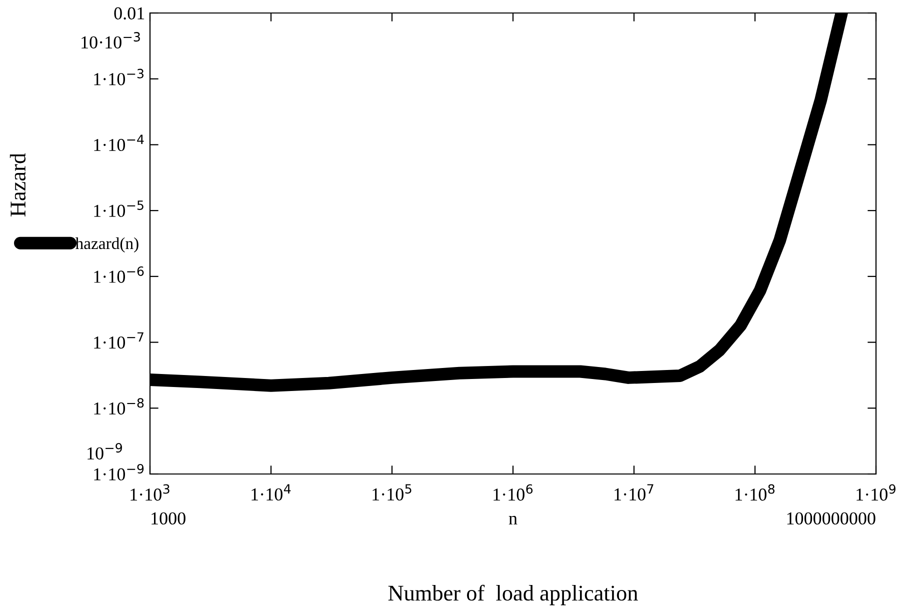  What do you see at coordinates (119, 274) in the screenshot?
I see `y-tick-label: 1·10$^{−6}$` at bounding box center [119, 274].